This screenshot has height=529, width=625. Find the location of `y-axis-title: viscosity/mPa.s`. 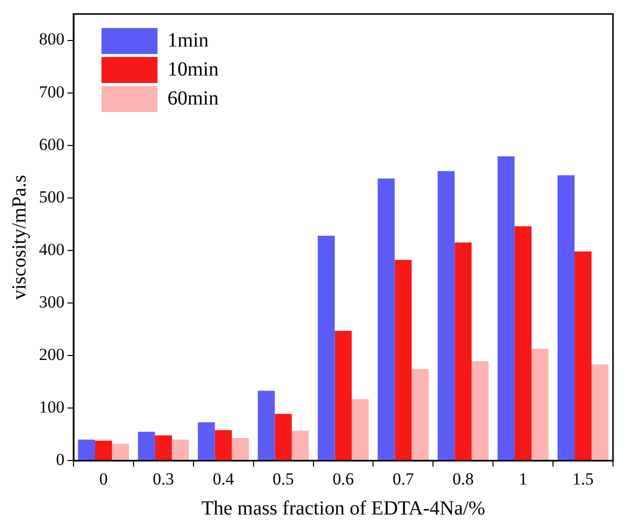

y-axis-title: viscosity/mPa.s is located at coordinates (19, 237).